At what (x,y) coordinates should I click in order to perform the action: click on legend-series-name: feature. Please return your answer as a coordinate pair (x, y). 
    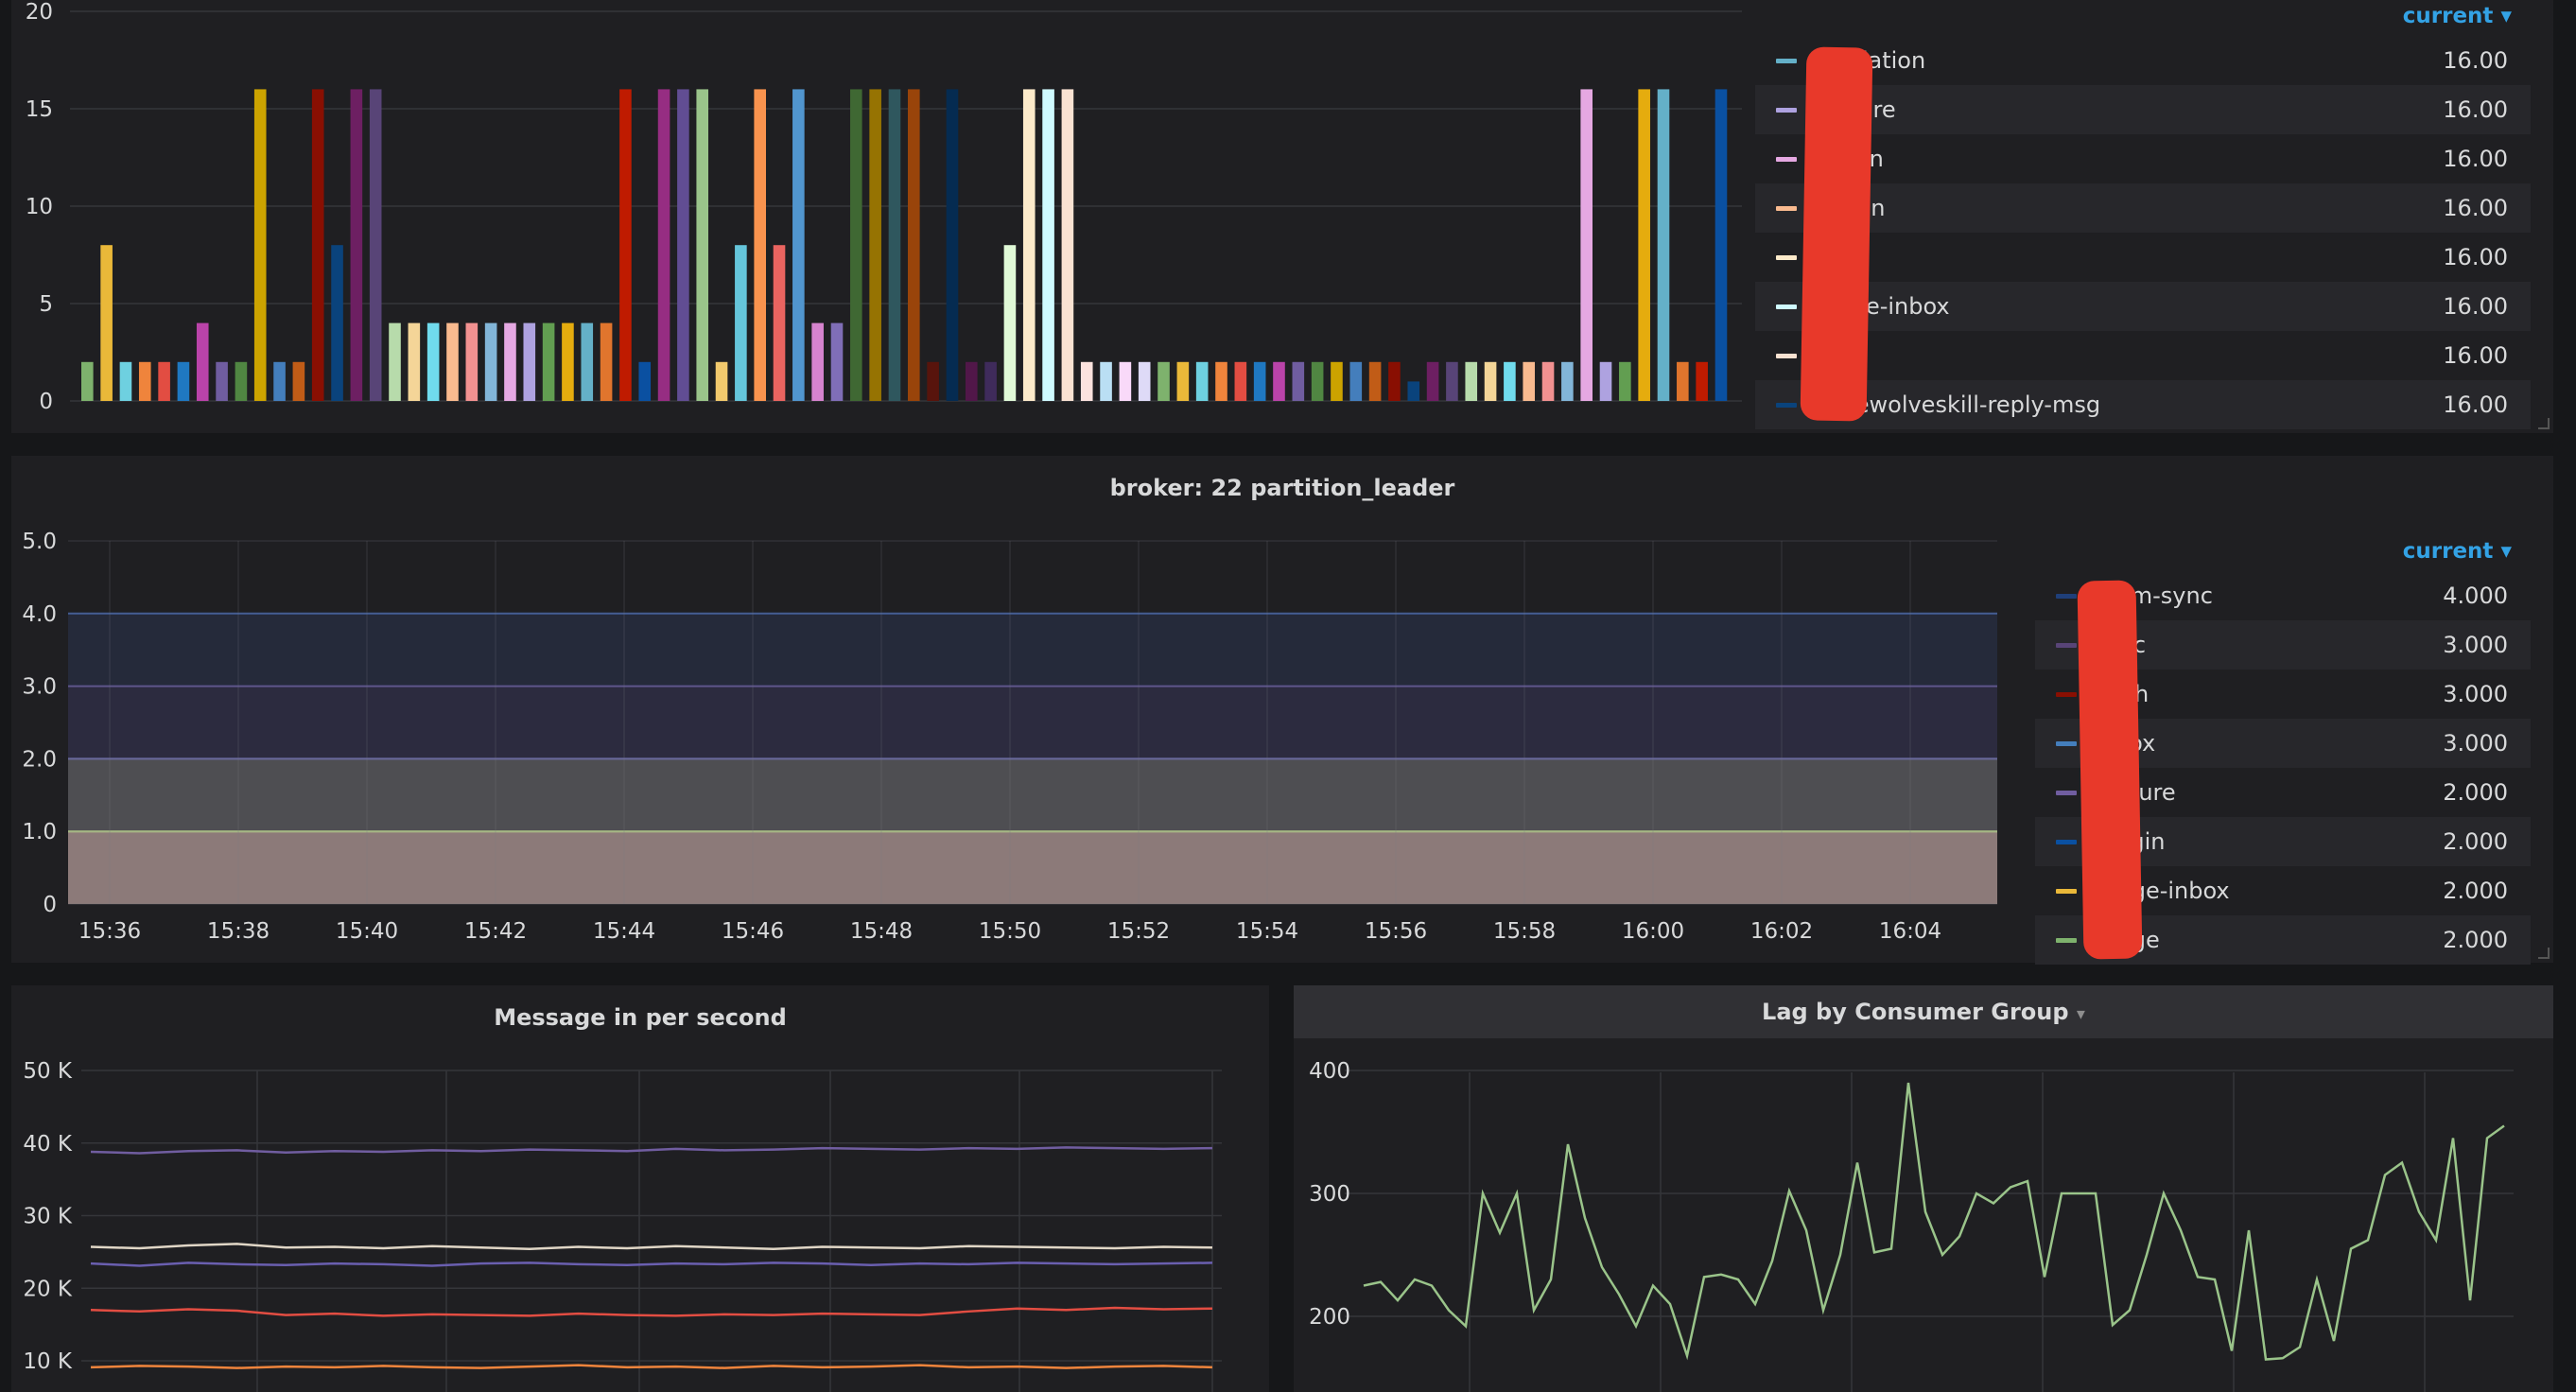
    Looking at the image, I should click on (2095, 109).